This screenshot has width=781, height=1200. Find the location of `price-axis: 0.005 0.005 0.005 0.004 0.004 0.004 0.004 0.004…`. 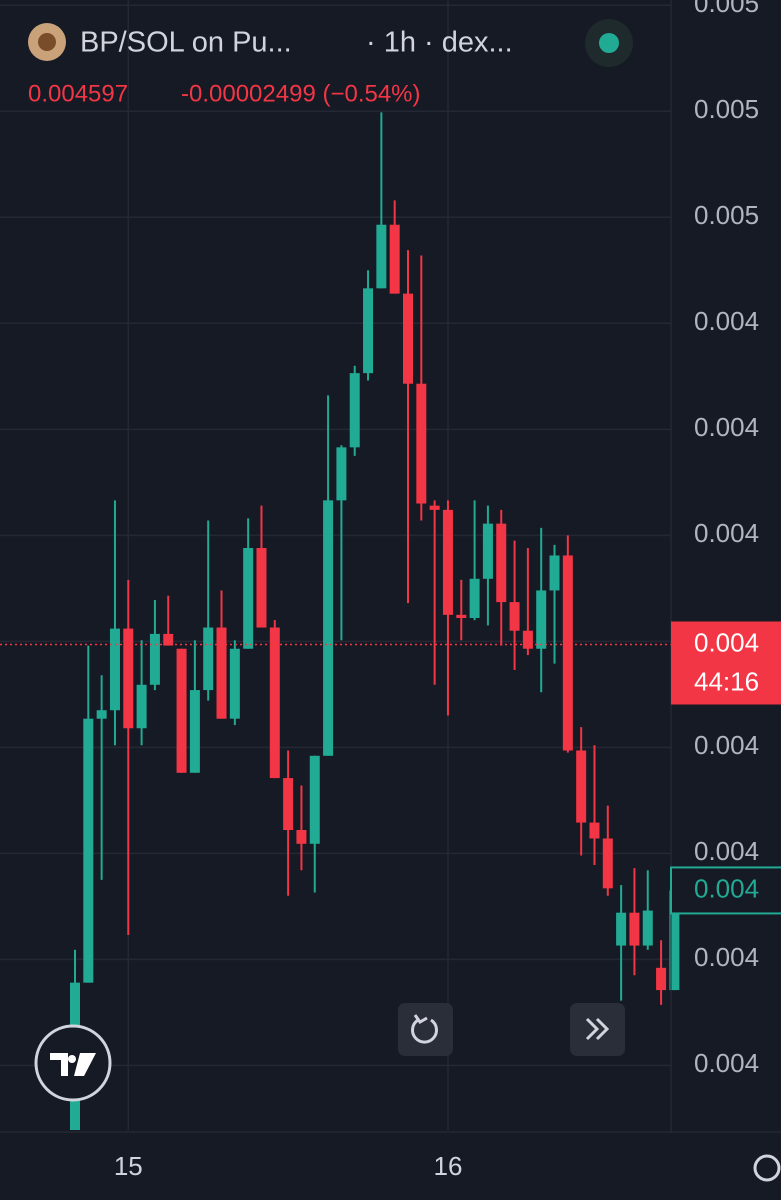

price-axis: 0.005 0.005 0.005 0.004 0.004 0.004 0.004 0.004… is located at coordinates (725, 539).